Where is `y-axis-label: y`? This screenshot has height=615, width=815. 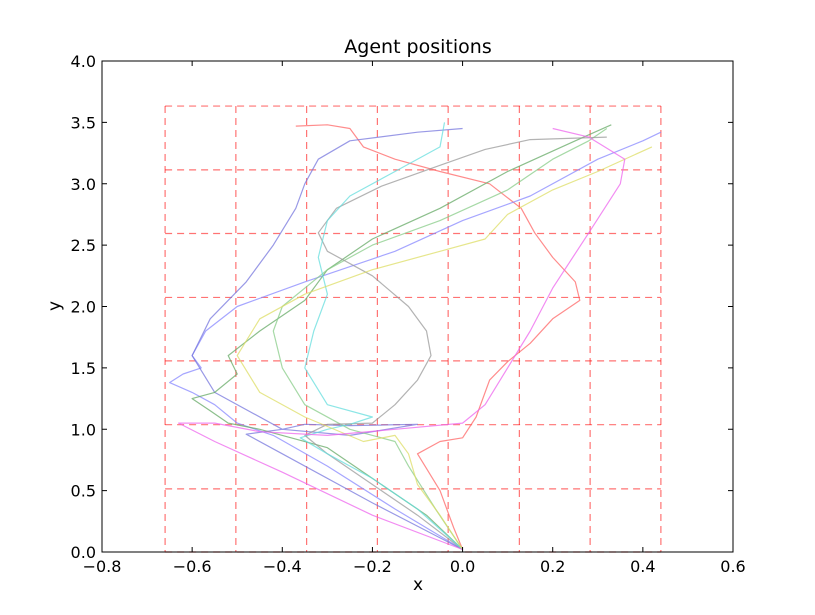 y-axis-label: y is located at coordinates (55, 306).